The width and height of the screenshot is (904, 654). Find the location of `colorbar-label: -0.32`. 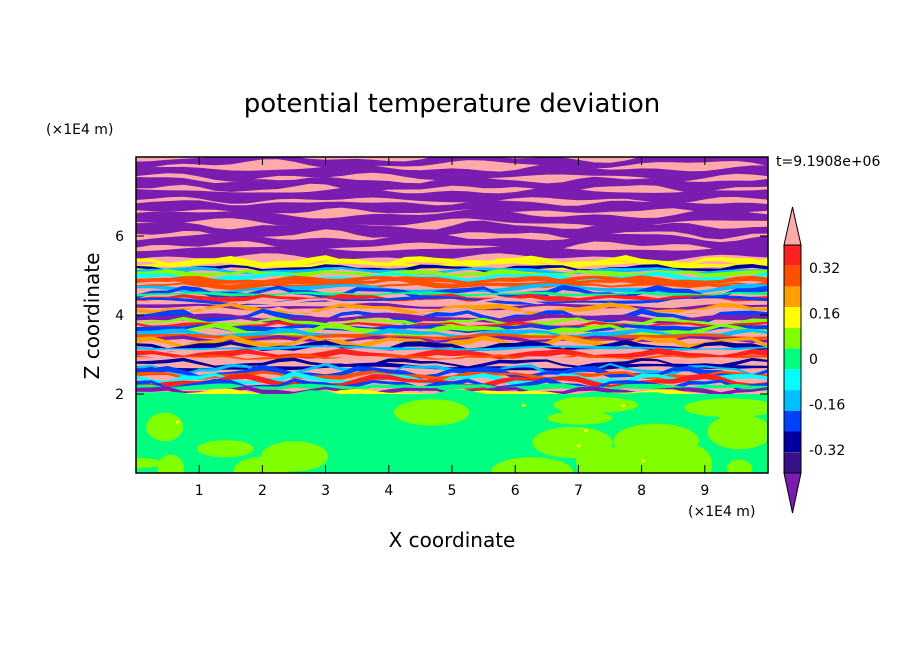

colorbar-label: -0.32 is located at coordinates (827, 451).